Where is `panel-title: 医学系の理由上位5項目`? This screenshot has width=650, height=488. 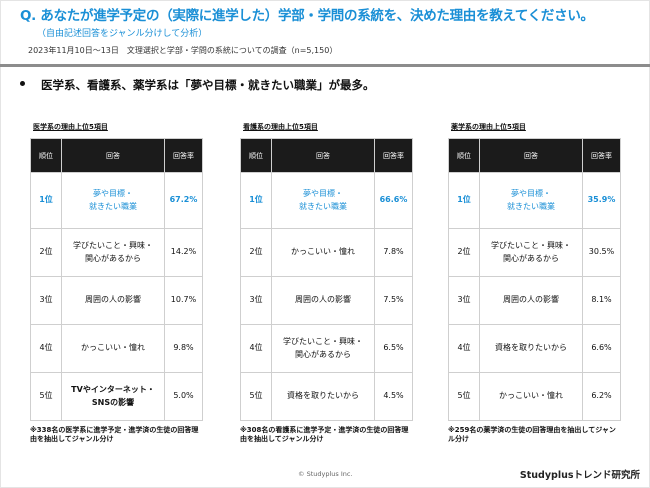
panel-title: 医学系の理由上位5項目 is located at coordinates (70, 127).